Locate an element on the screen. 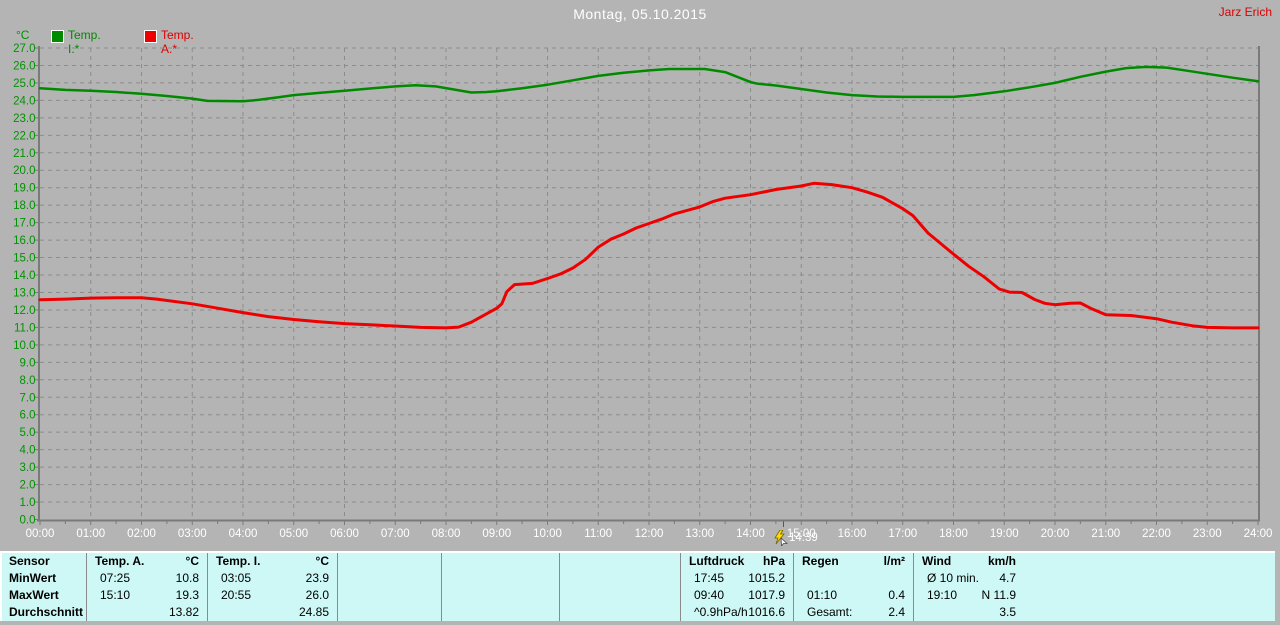 This screenshot has height=625, width=1280. stats-cell-row: 17:45 1015.2 is located at coordinates (737, 578).